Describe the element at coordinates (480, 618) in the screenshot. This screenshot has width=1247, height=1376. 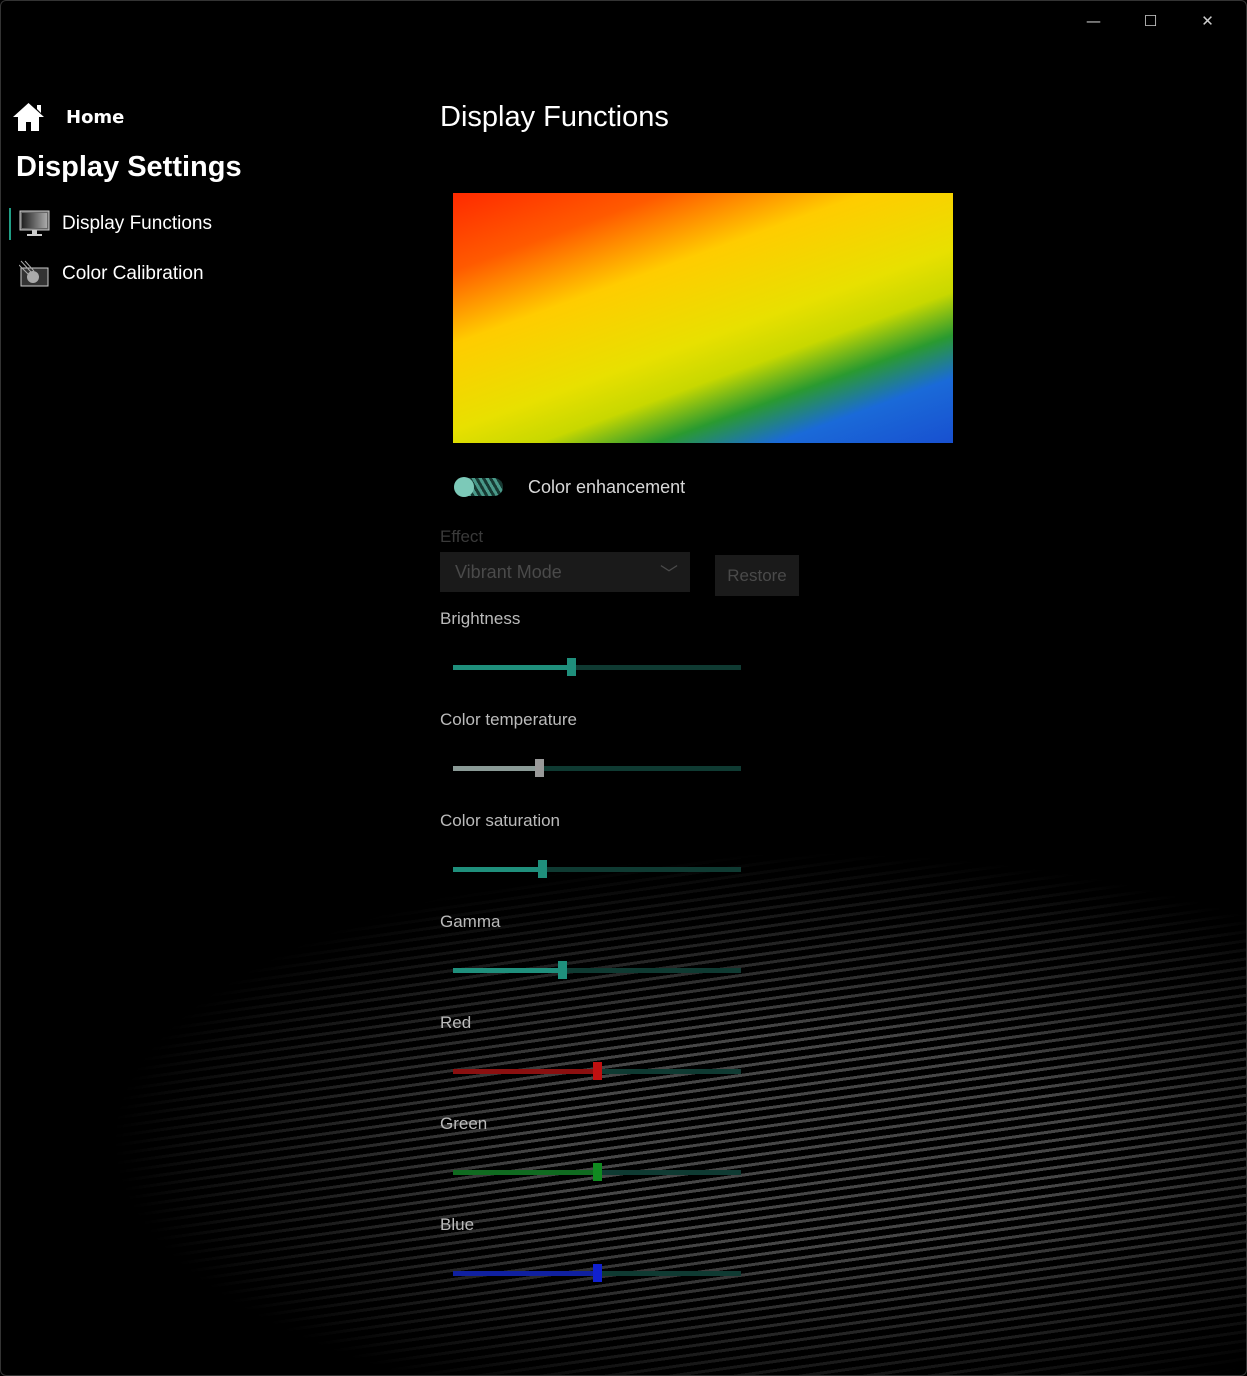
I see `slider-label: Brightness` at that location.